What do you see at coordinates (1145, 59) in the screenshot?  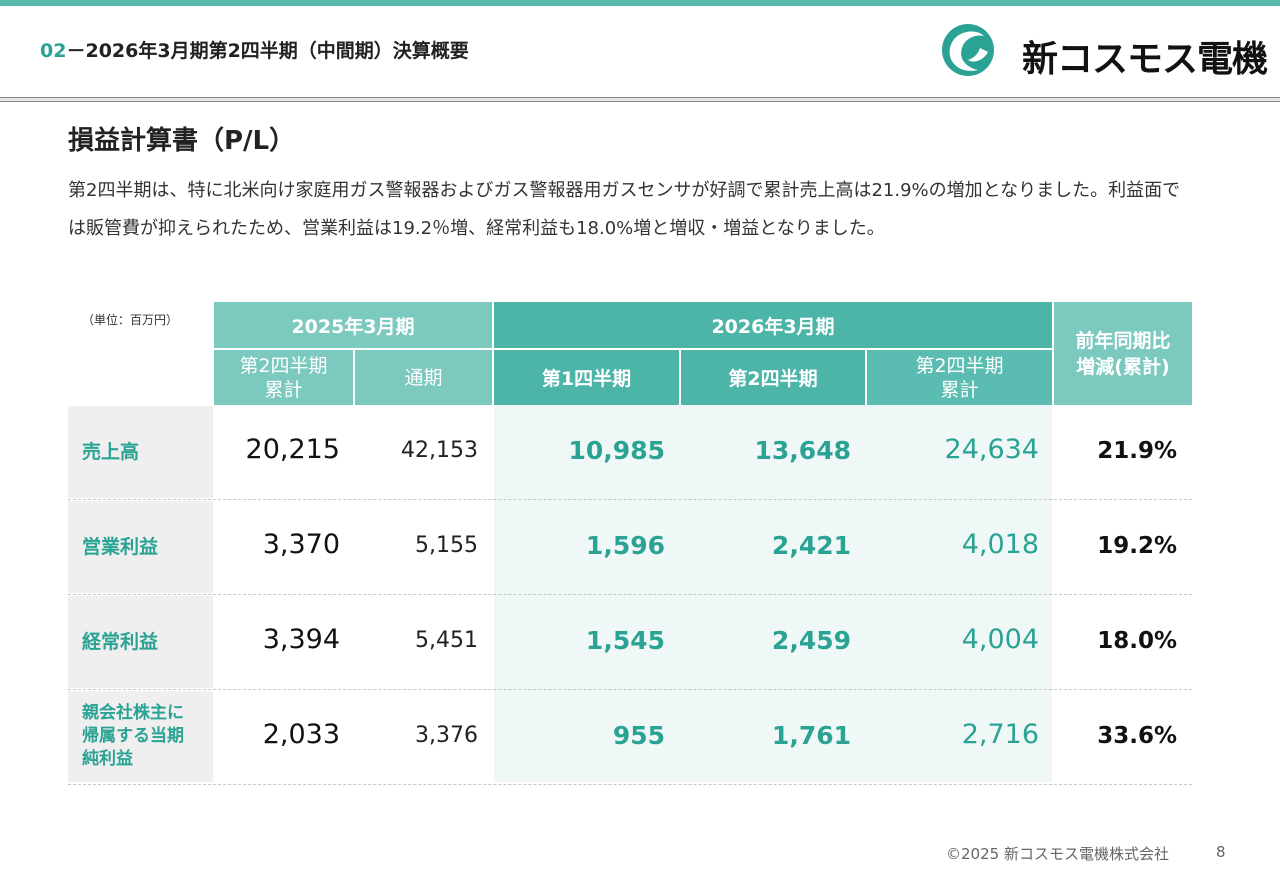 I see `logo-wordmark: 新コスモス電機` at bounding box center [1145, 59].